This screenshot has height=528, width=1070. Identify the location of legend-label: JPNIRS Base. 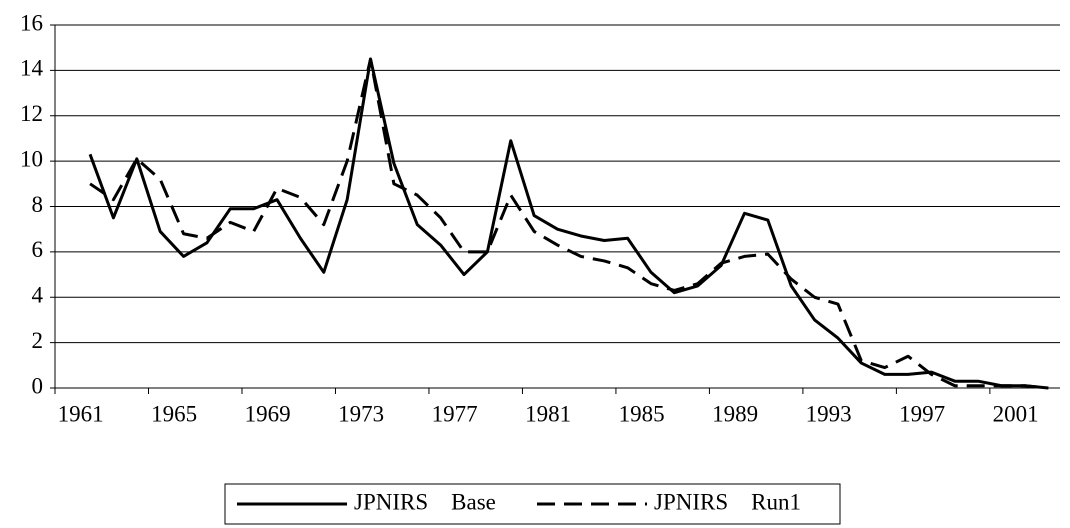
(425, 501).